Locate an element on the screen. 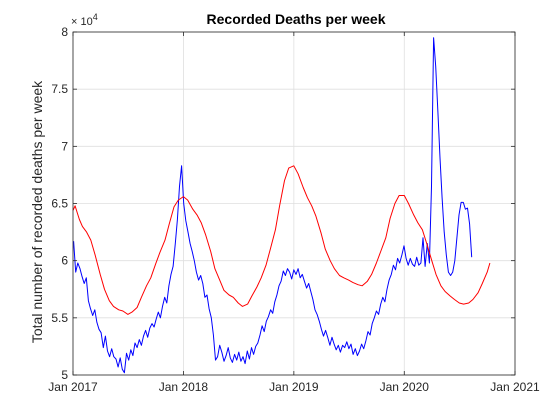 The height and width of the screenshot is (420, 560). y-tick-label: 5.5 is located at coordinates (59, 318).